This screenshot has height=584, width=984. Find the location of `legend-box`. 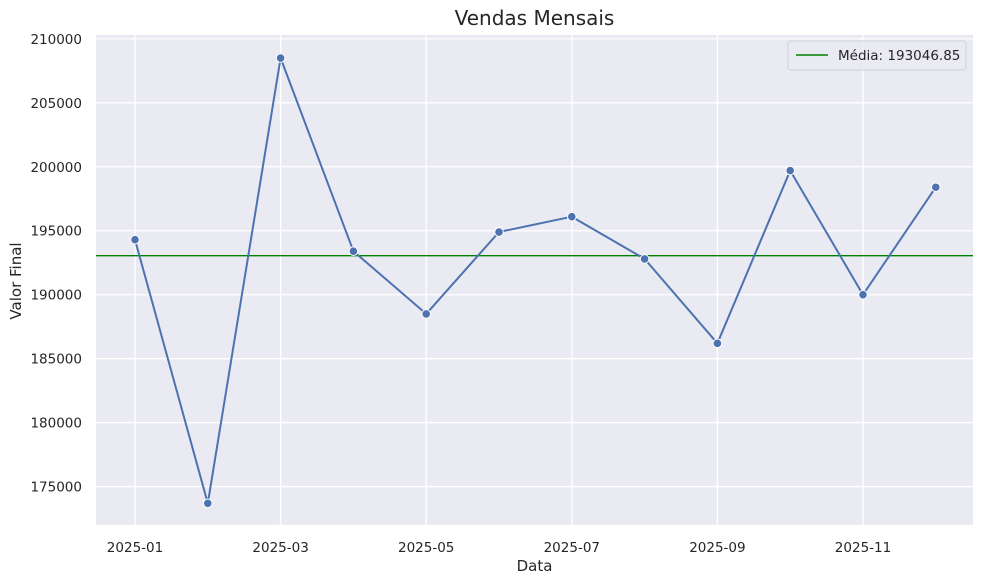

legend-box is located at coordinates (877, 55).